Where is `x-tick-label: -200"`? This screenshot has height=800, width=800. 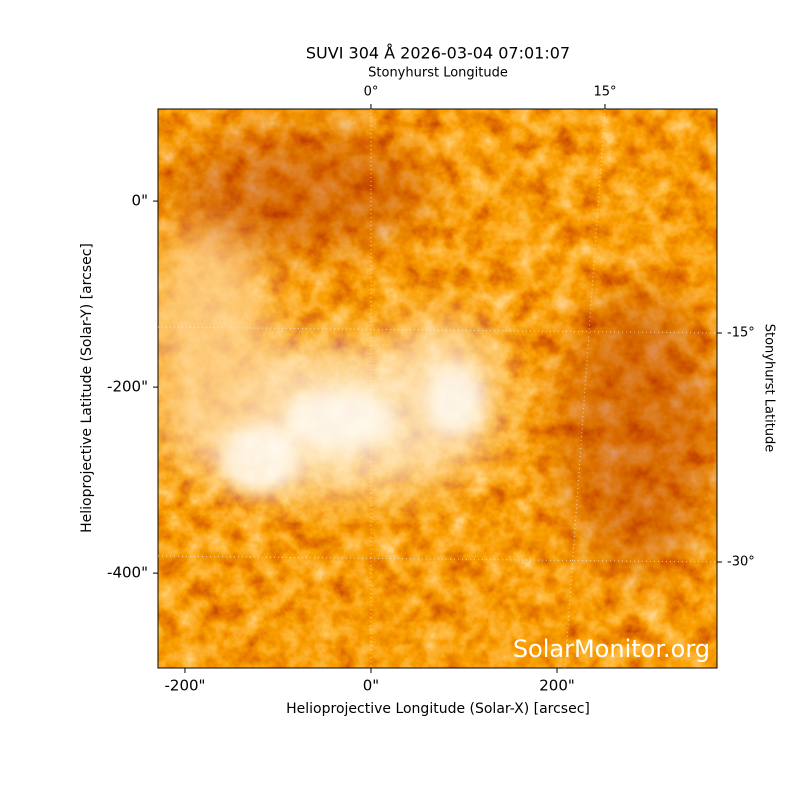
x-tick-label: -200" is located at coordinates (184, 686).